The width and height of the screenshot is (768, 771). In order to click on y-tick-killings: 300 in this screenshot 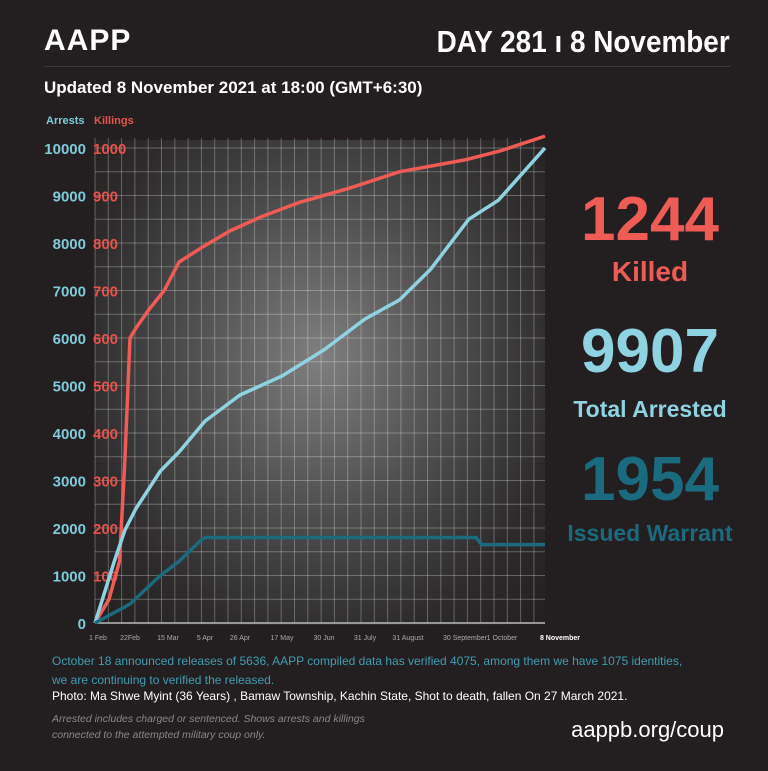, I will do `click(105, 482)`.